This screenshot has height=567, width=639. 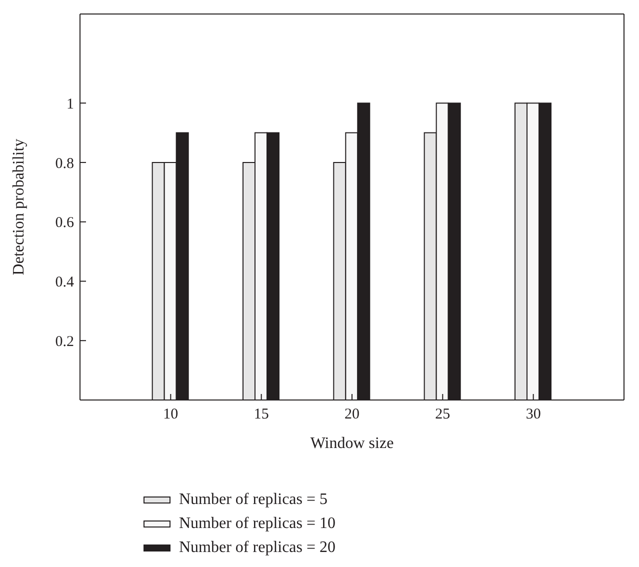 What do you see at coordinates (533, 414) in the screenshot?
I see `x-tick-label: 30` at bounding box center [533, 414].